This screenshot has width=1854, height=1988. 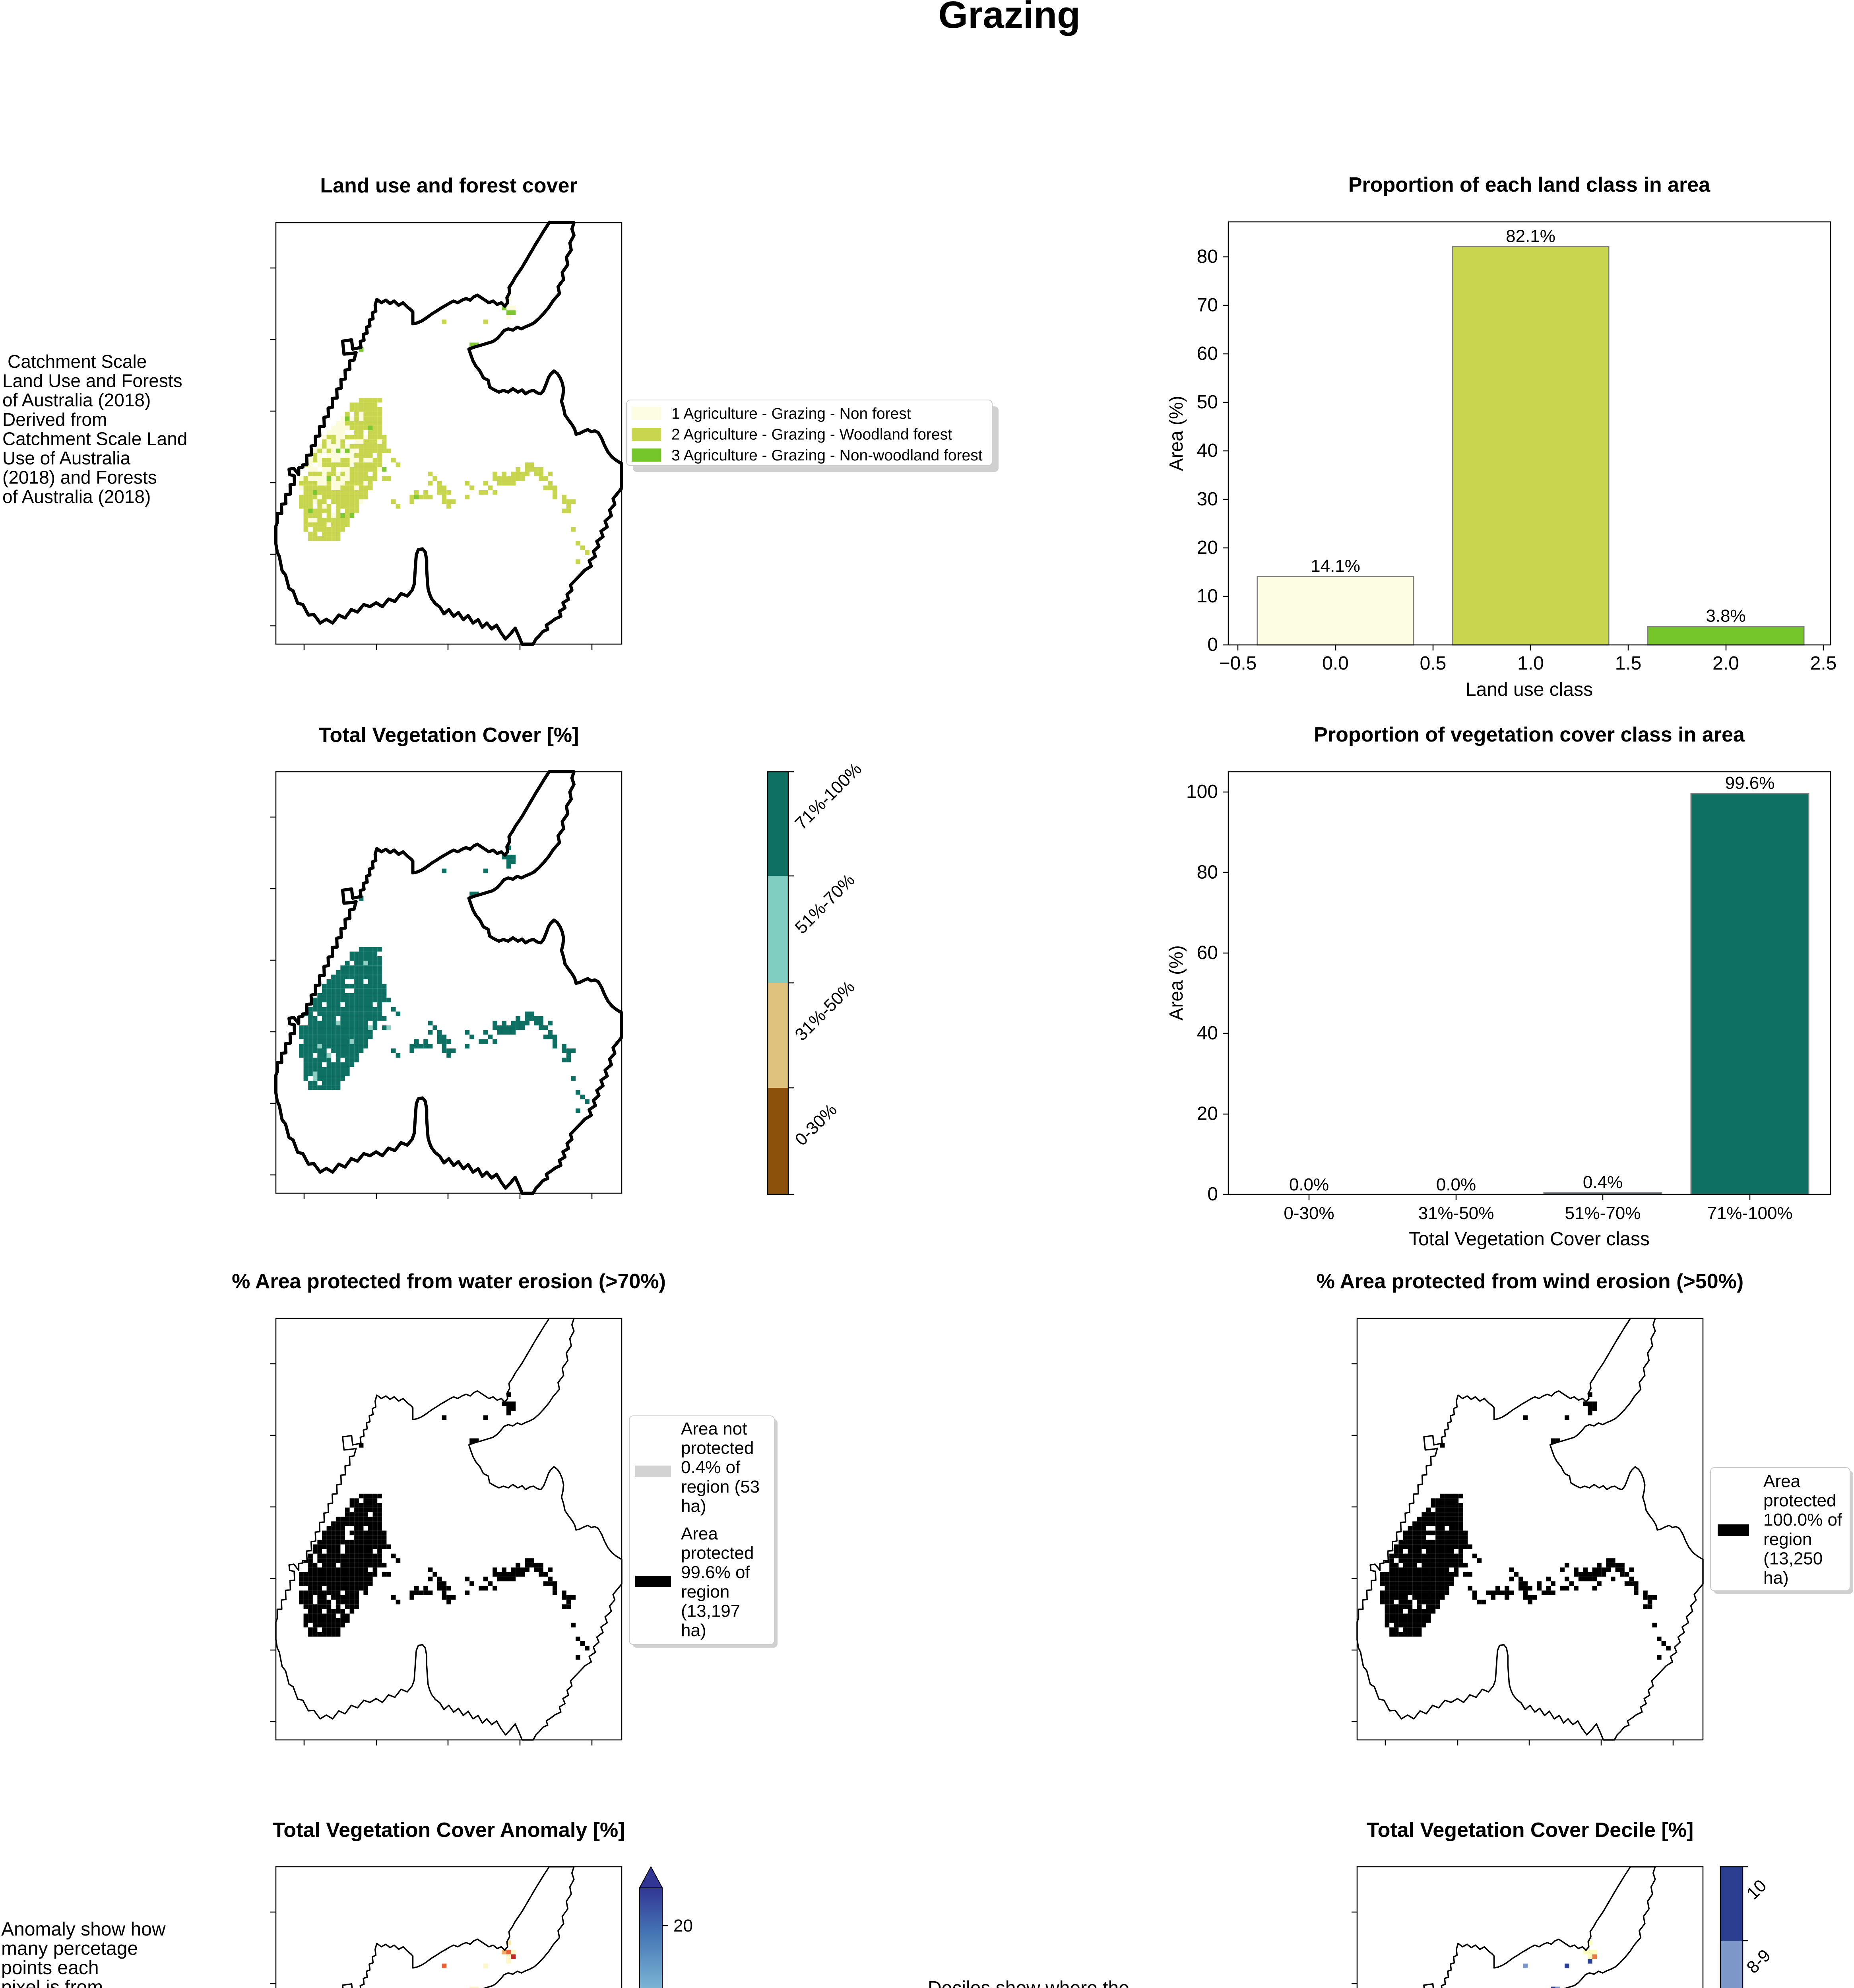 I want to click on svg-text: 70, so click(x=1207, y=305).